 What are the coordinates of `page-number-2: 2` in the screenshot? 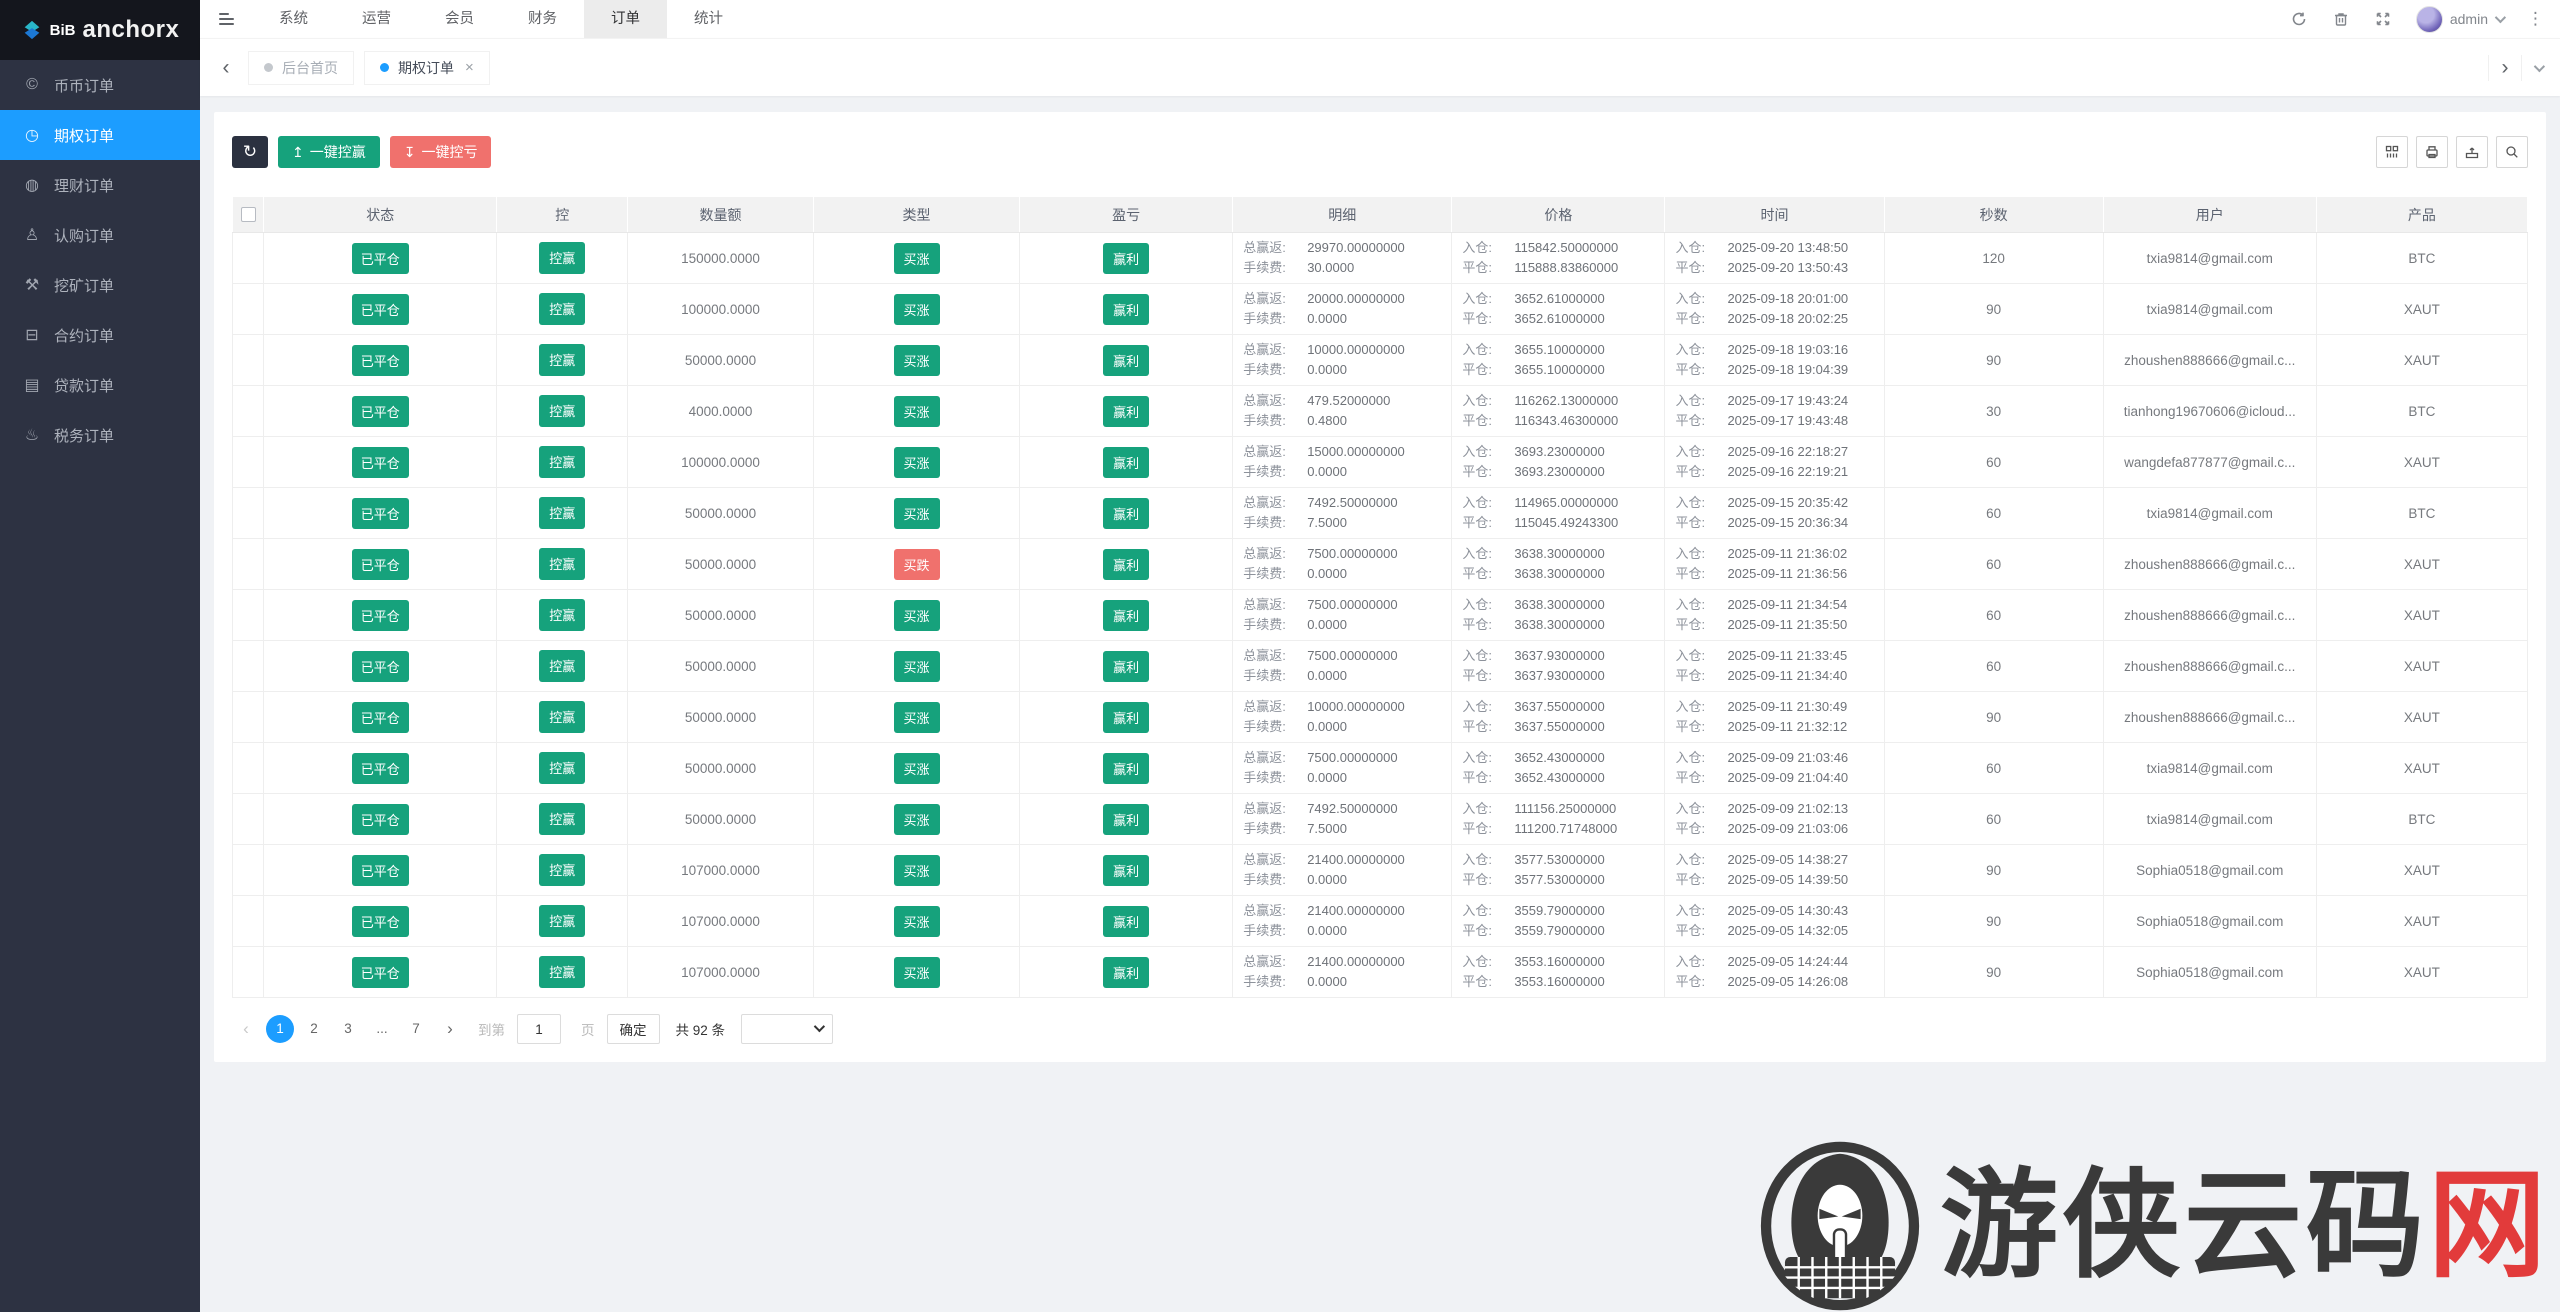 It's located at (314, 1028).